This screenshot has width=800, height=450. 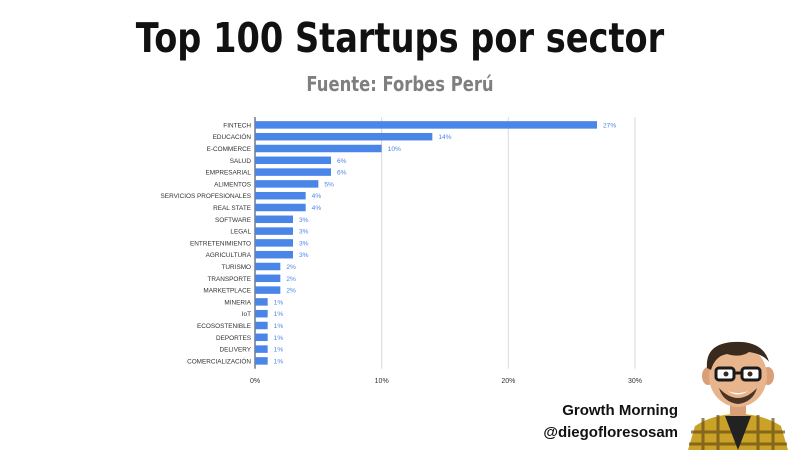 What do you see at coordinates (400, 84) in the screenshot?
I see `chart-subtitle: Fuente: Forbes Perú` at bounding box center [400, 84].